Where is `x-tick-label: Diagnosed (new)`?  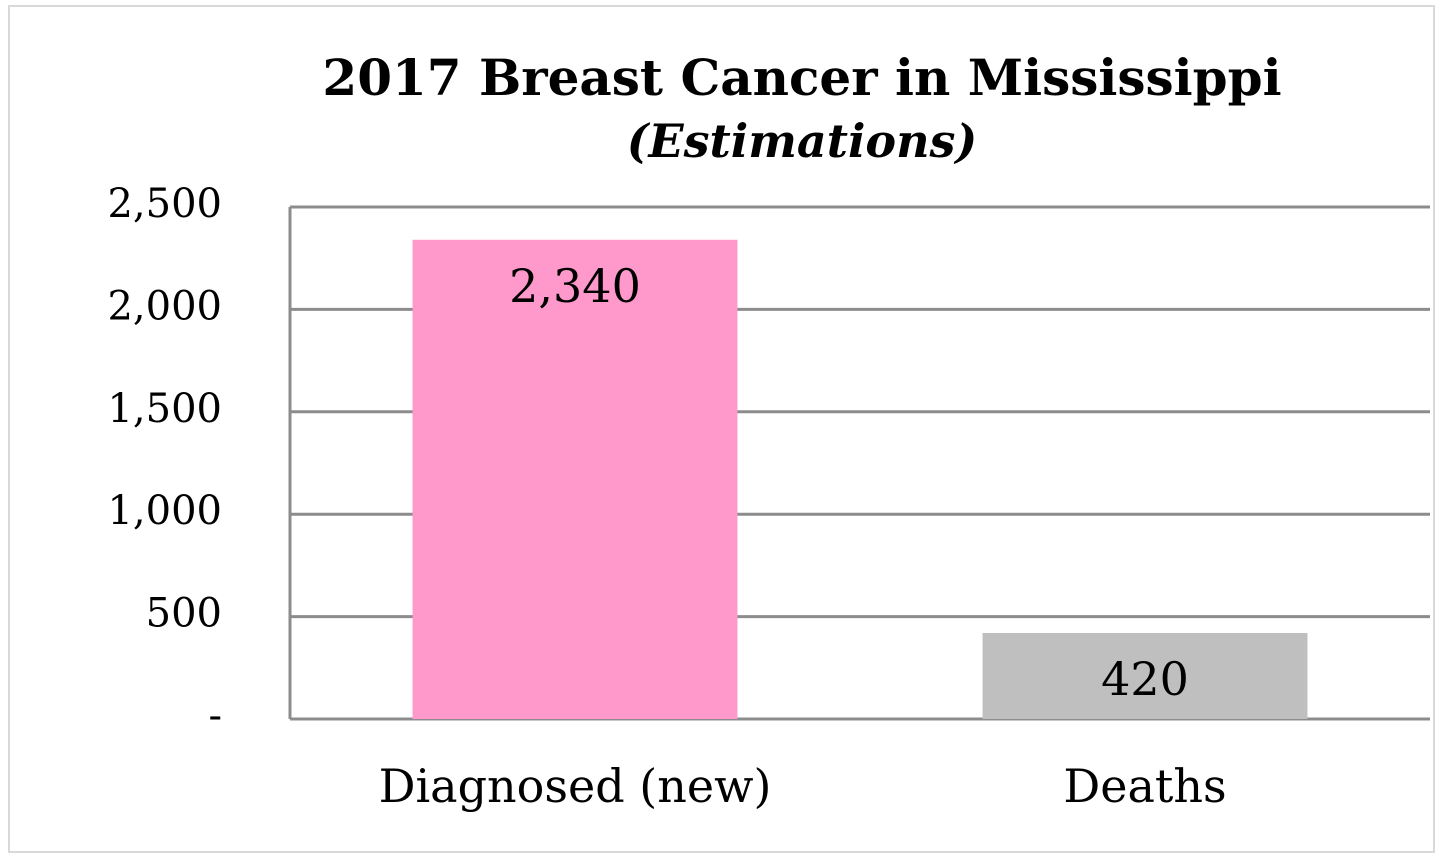
x-tick-label: Diagnosed (new) is located at coordinates (575, 786).